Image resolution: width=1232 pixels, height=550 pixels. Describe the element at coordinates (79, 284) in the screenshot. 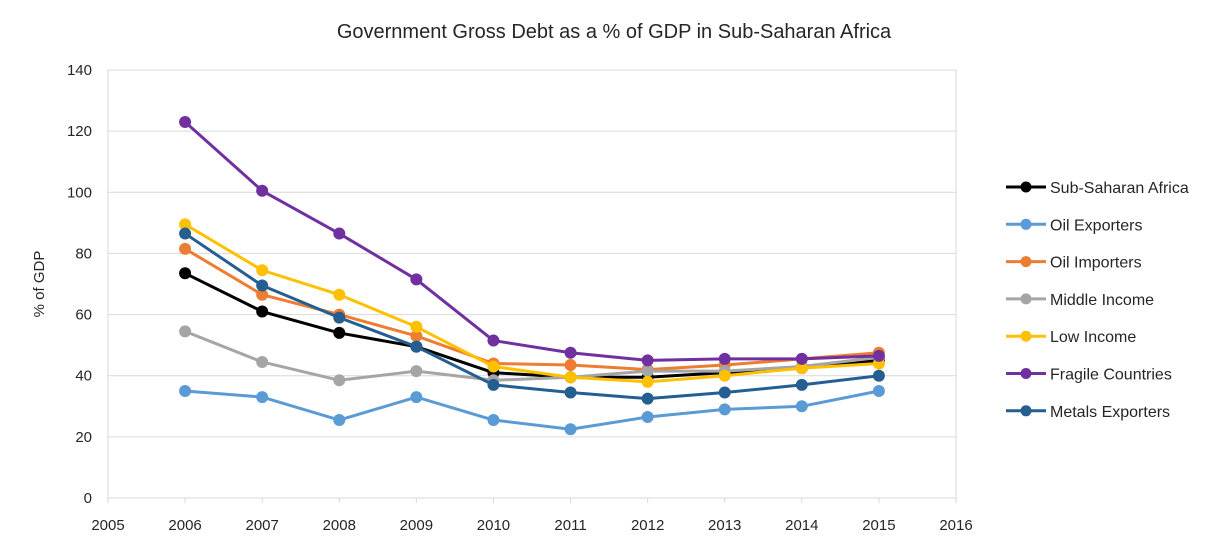

I see `y-axis: 0 20 40 60 80 100 120 140` at that location.